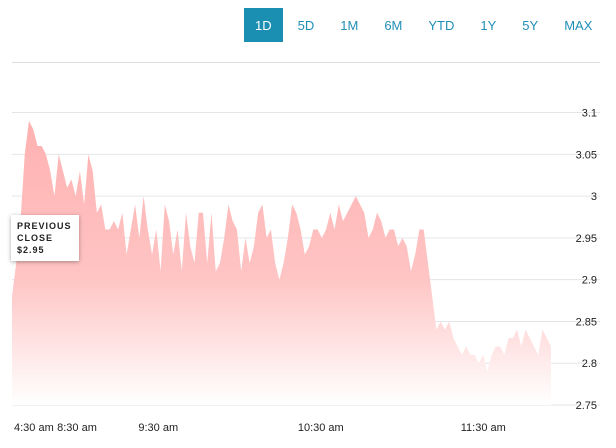 This screenshot has height=448, width=616. Describe the element at coordinates (578, 25) in the screenshot. I see `range-max-button: MAX` at that location.